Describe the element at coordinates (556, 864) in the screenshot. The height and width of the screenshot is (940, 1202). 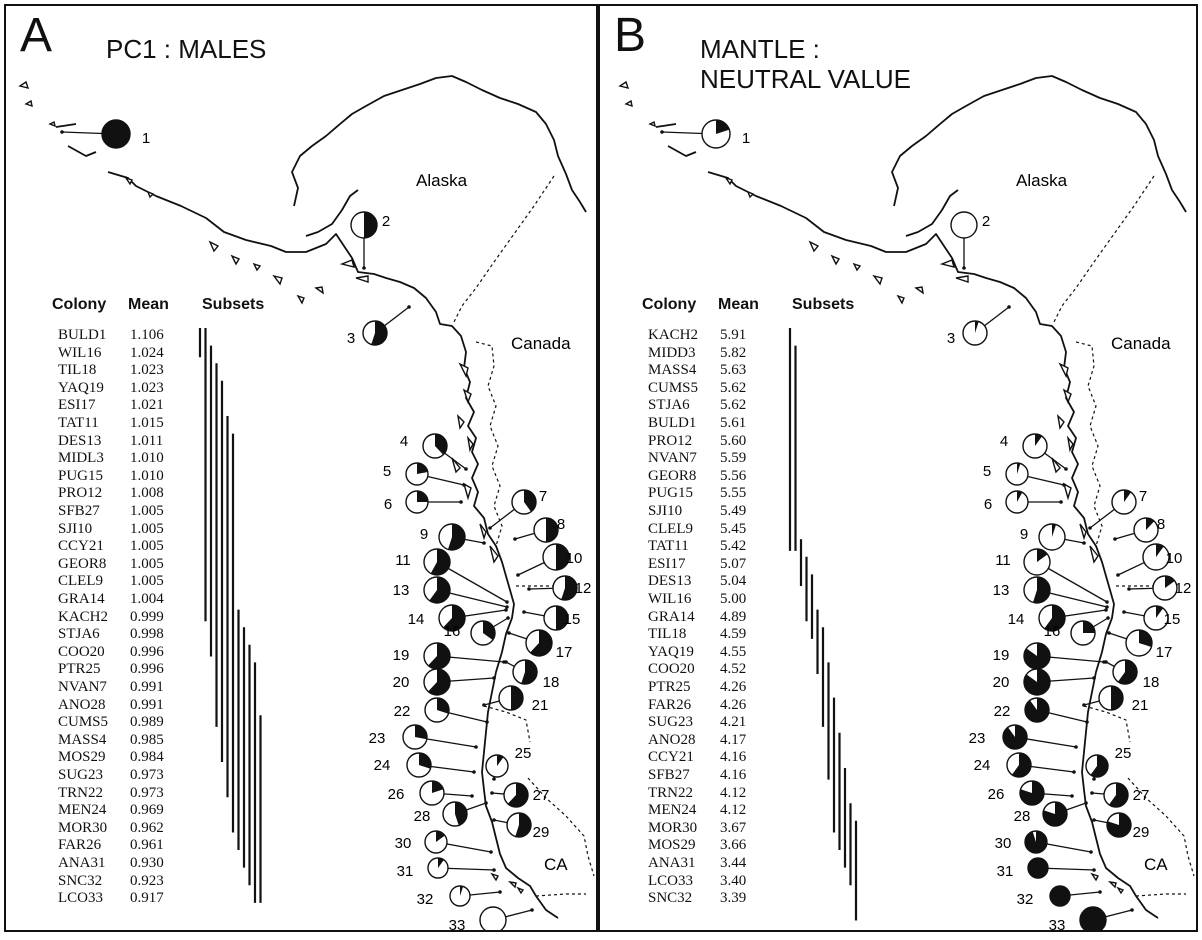
I see `place-label: CA` at that location.